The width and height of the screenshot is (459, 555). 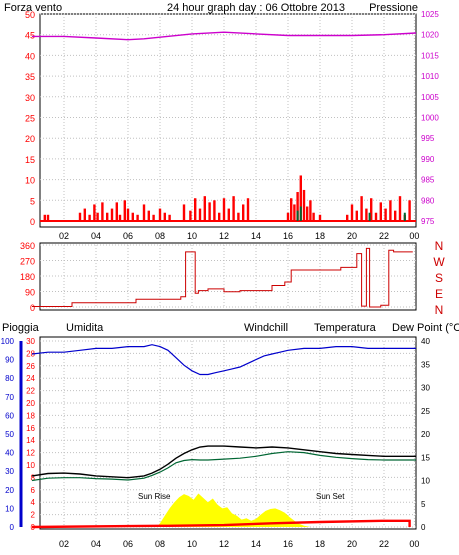 I want to click on chart-title: 24 hour graph day : 06 Ottobre 2013, so click(x=256, y=8).